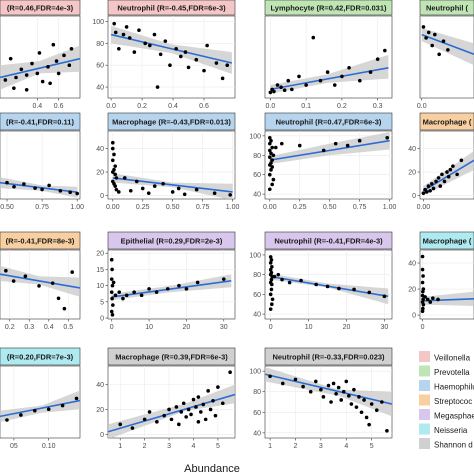  I want to click on confidence-band, so click(171, 49).